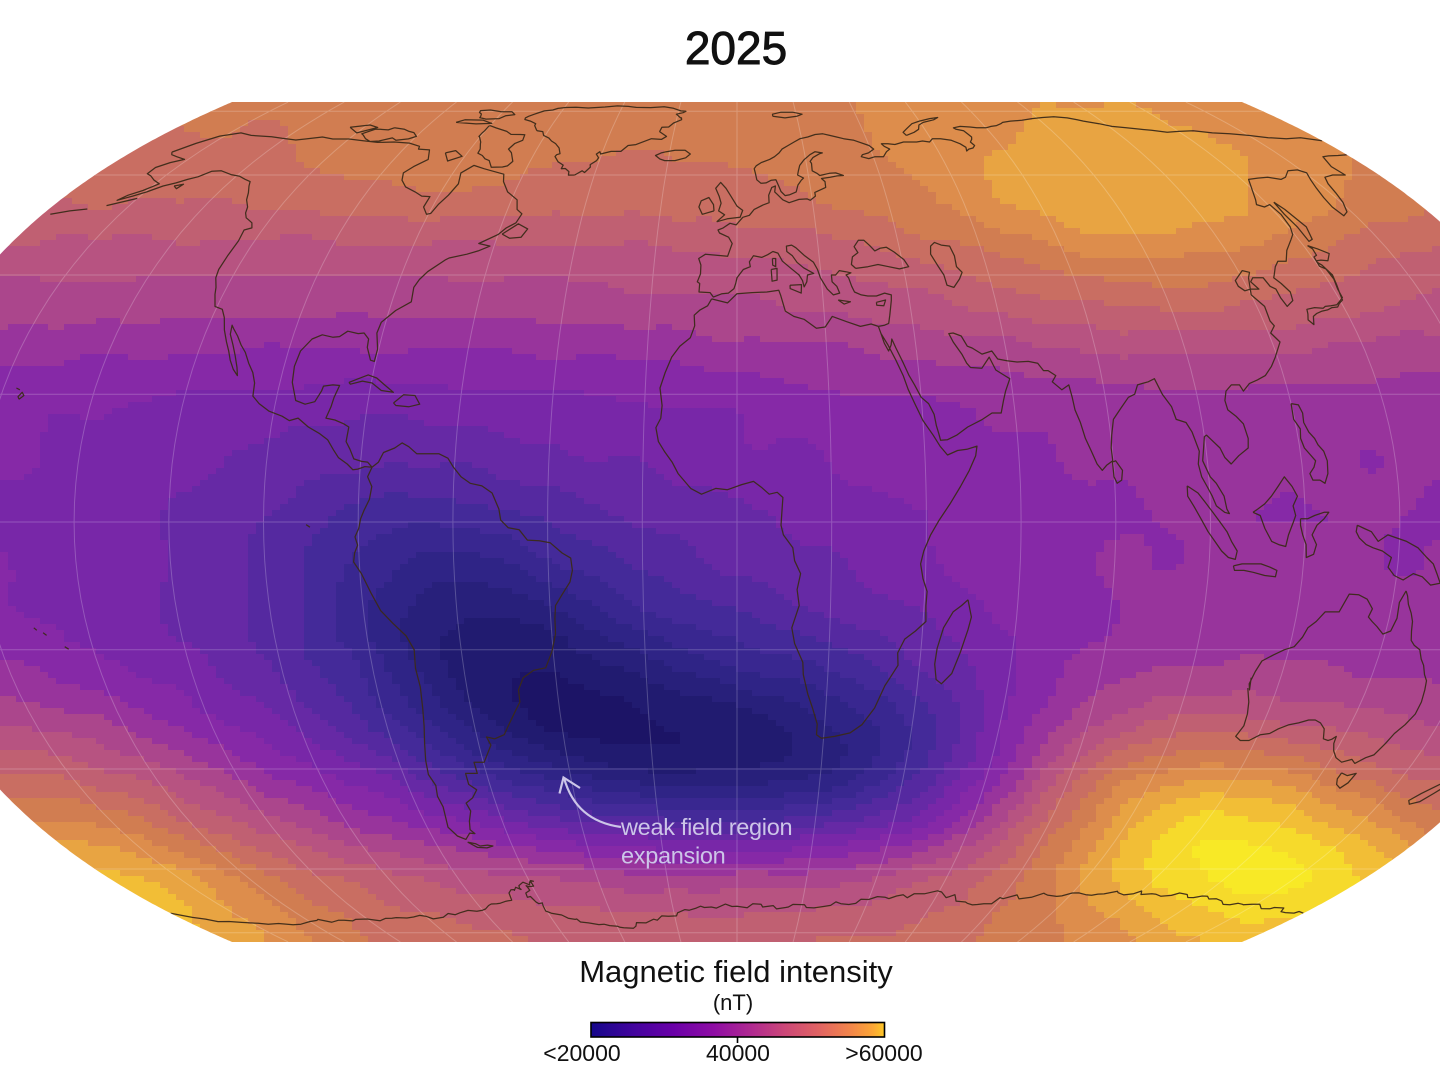 The height and width of the screenshot is (1080, 1440). Describe the element at coordinates (673, 856) in the screenshot. I see `svg-text: expansion` at that location.